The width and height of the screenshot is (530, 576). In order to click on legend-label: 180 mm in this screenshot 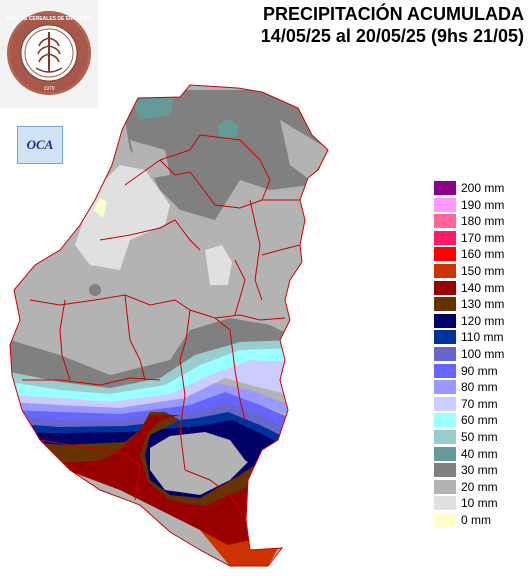, I will do `click(483, 221)`.